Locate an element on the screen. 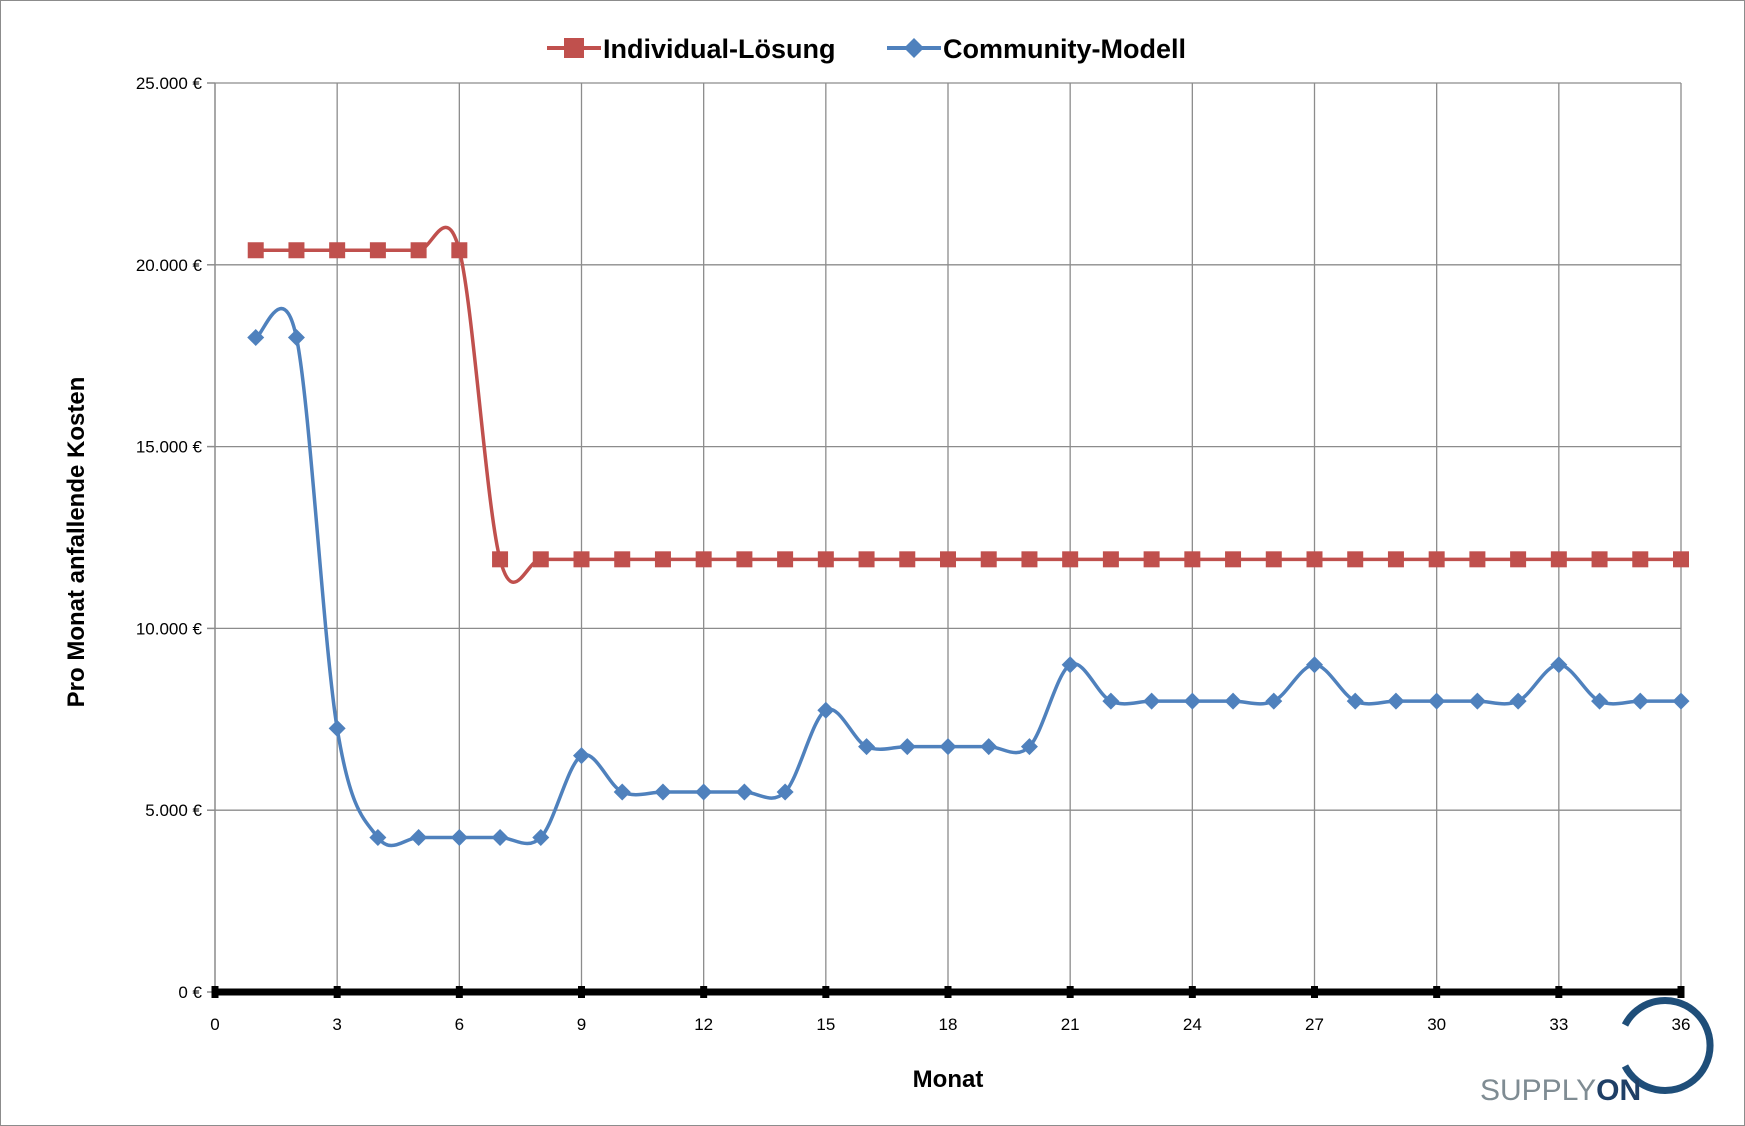 The width and height of the screenshot is (1745, 1126). y-axis-title: Pro Monat anfallende Kosten is located at coordinates (76, 542).